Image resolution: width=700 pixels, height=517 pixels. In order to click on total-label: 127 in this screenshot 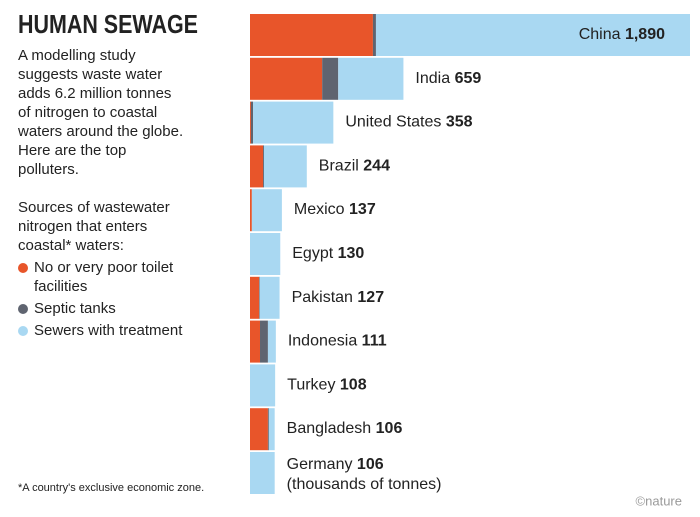, I will do `click(370, 297)`.